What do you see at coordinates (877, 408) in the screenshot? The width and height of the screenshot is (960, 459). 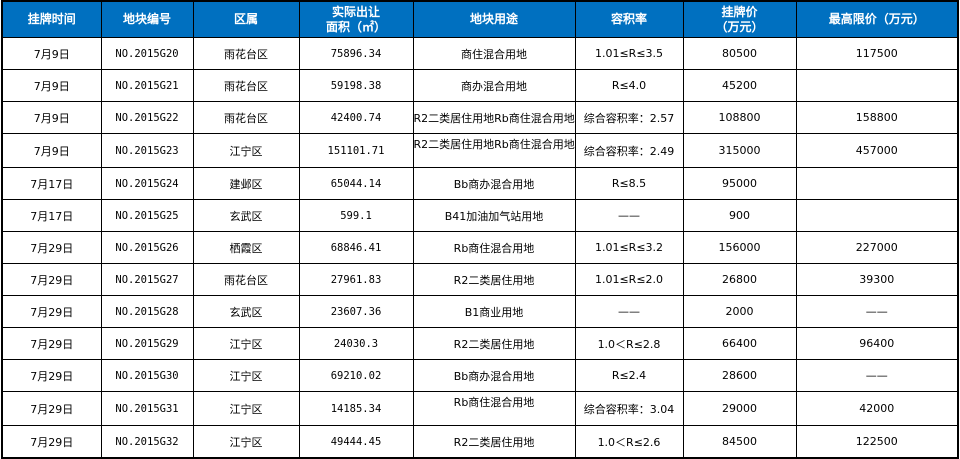 I see `cell-max-price: 42000` at bounding box center [877, 408].